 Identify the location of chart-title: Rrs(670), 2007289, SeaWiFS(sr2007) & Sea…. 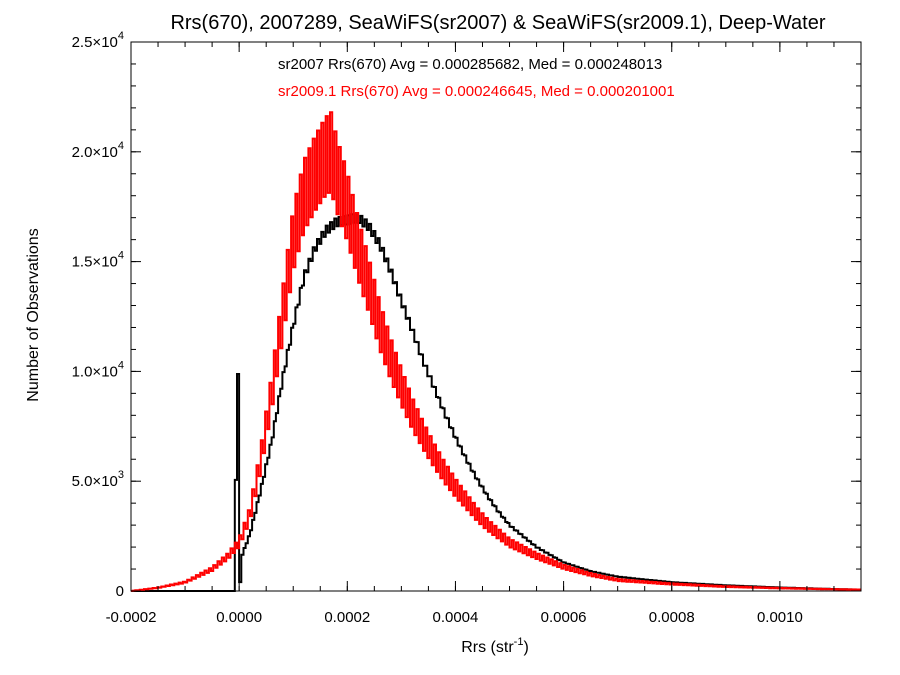
(497, 23).